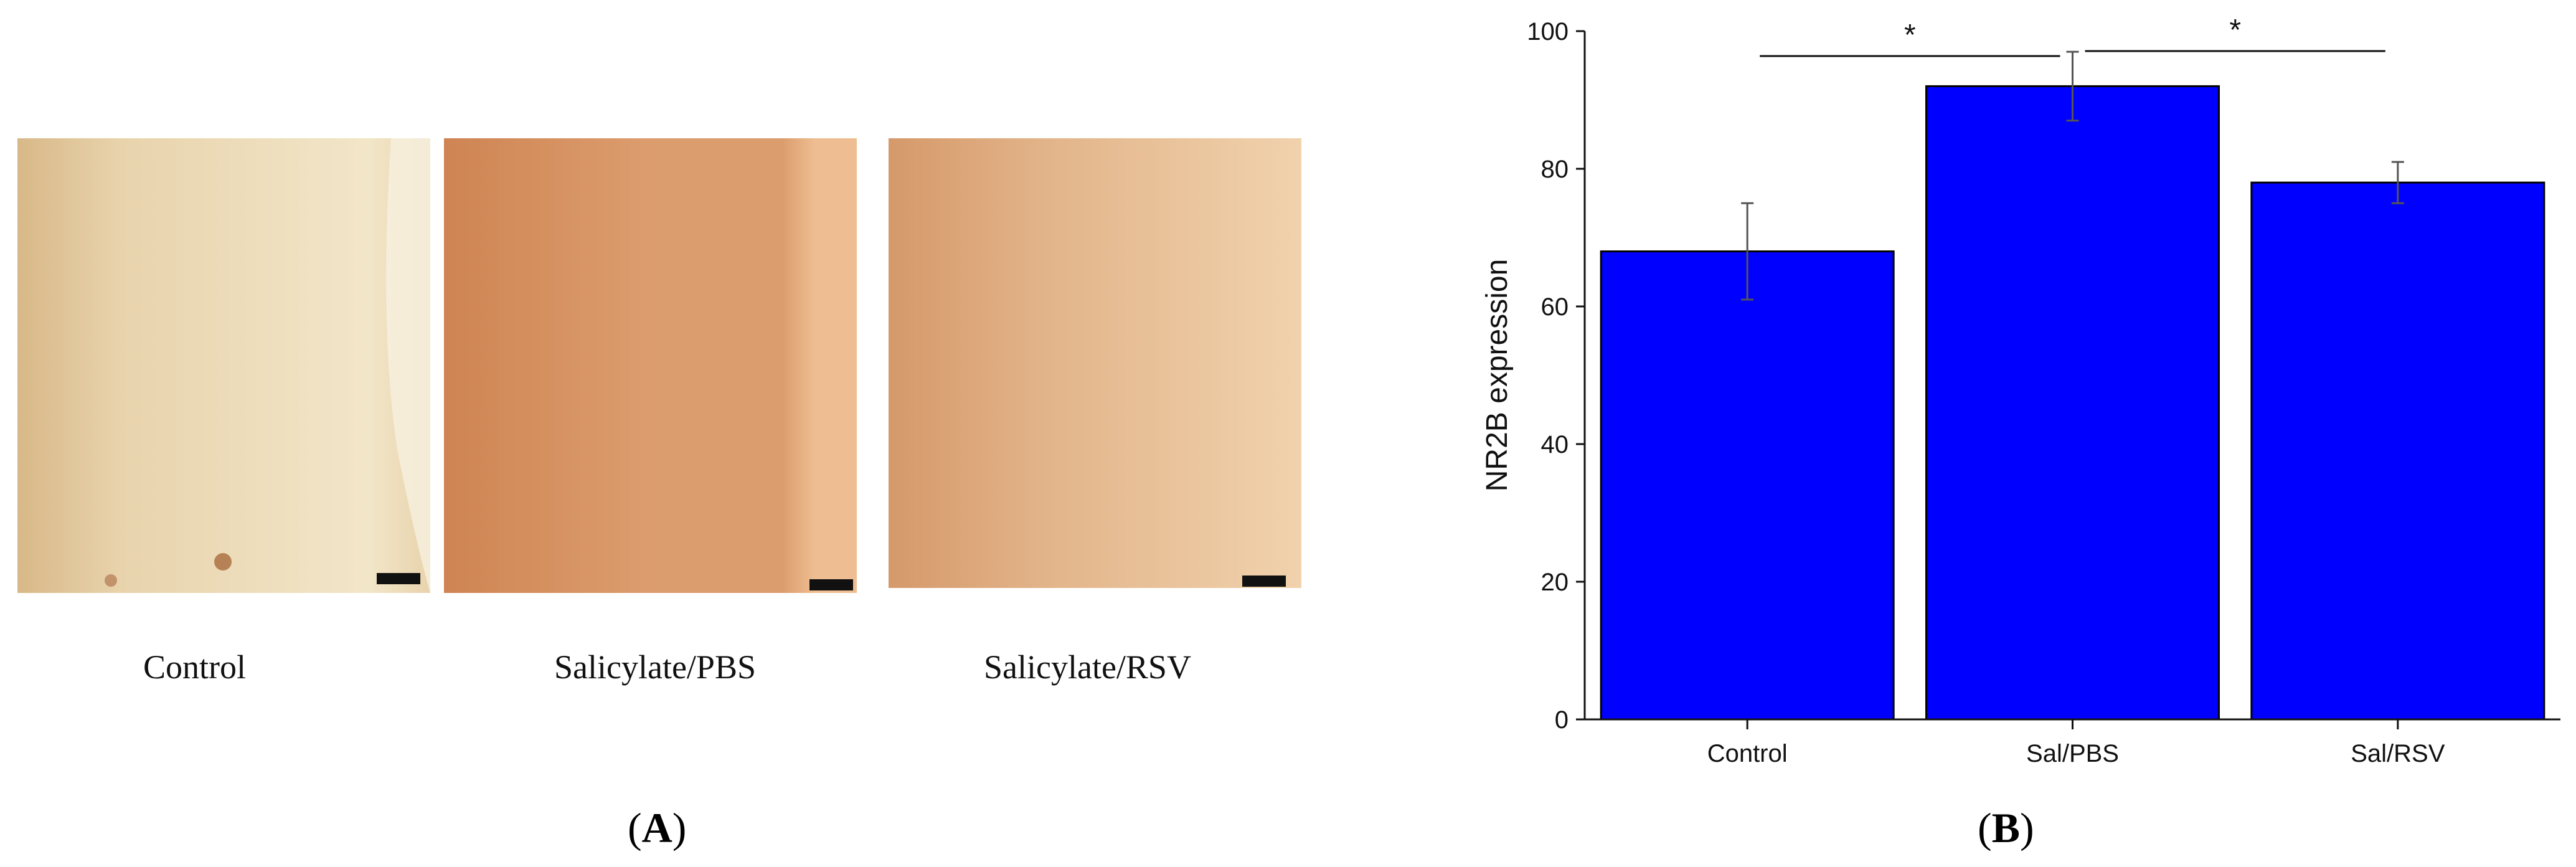  What do you see at coordinates (2072, 35) in the screenshot?
I see `significance-layer: * *` at bounding box center [2072, 35].